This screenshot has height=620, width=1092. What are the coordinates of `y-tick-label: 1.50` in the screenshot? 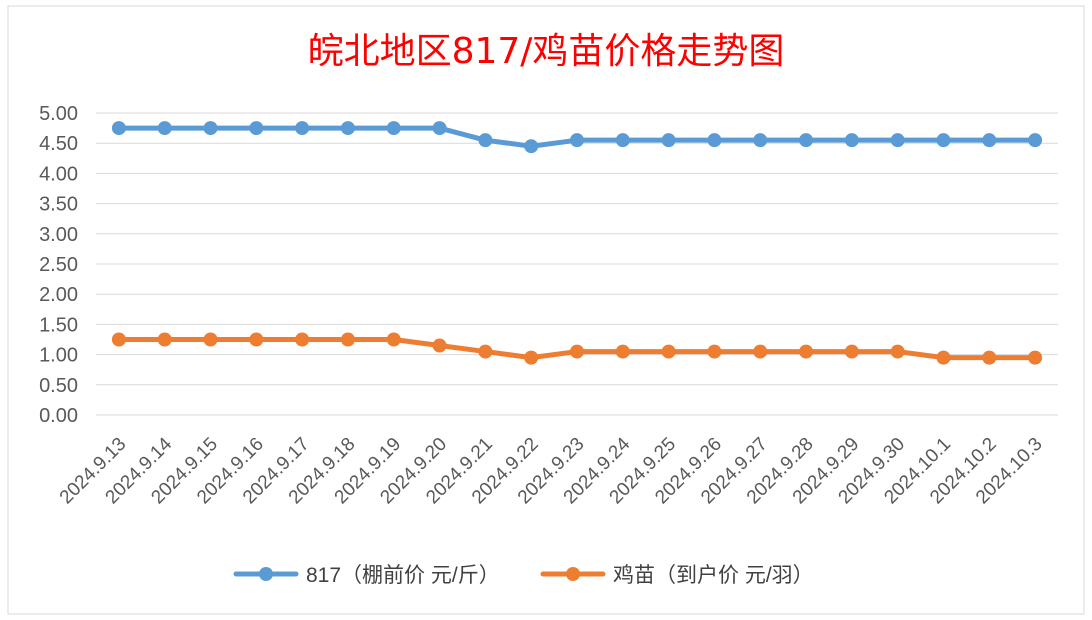 It's located at (58, 325).